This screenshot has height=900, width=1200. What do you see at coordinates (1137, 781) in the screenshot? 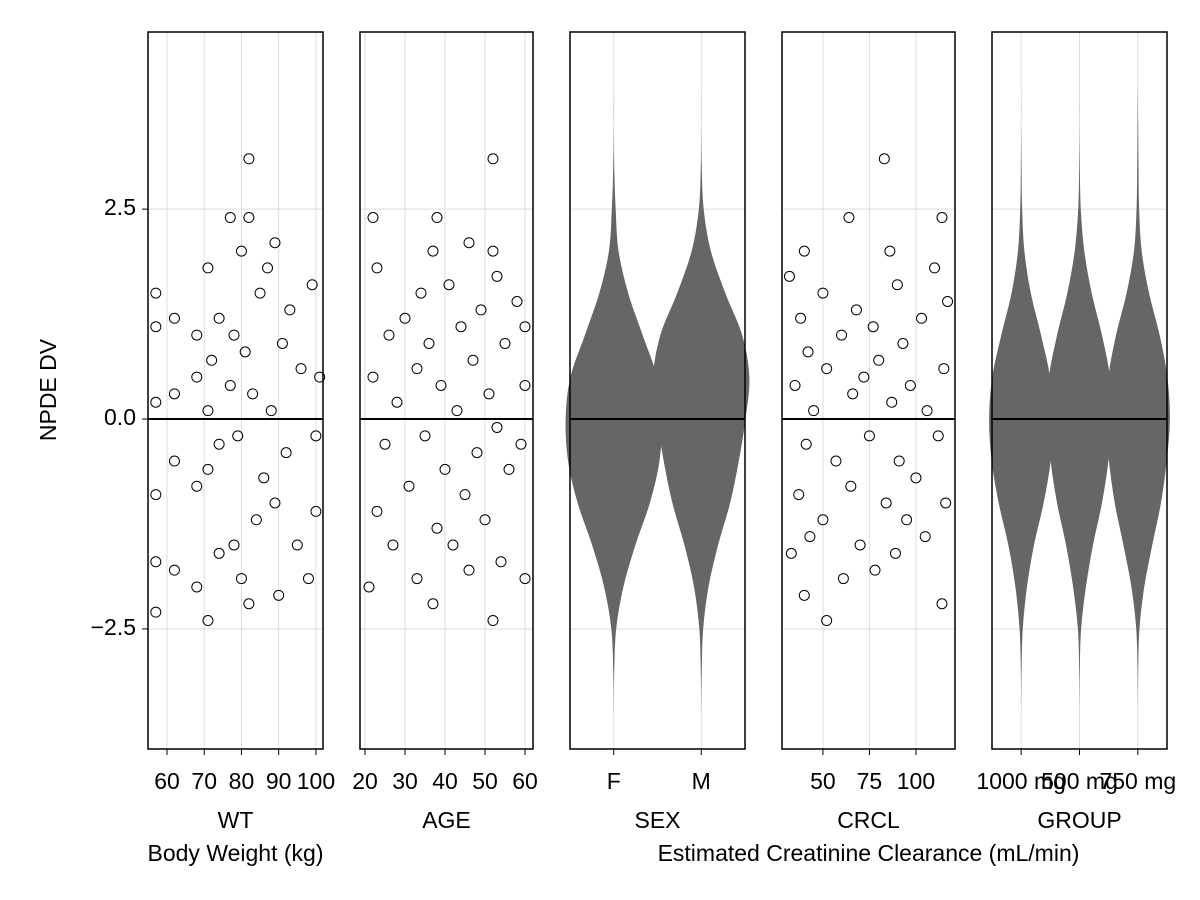
I see `x-tick-label: 750 mg` at bounding box center [1137, 781].